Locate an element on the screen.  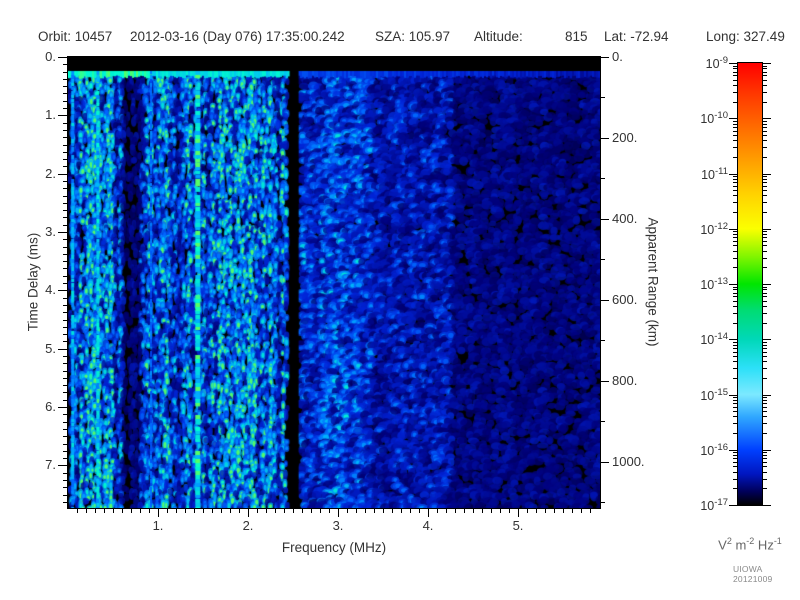
x-axis-title: Frequency (MHz) is located at coordinates (334, 547).